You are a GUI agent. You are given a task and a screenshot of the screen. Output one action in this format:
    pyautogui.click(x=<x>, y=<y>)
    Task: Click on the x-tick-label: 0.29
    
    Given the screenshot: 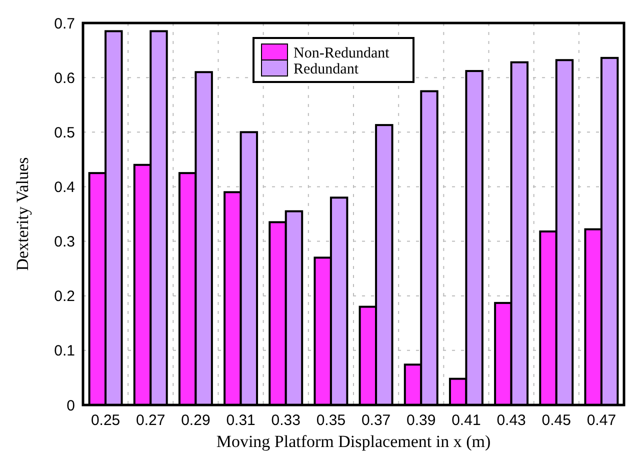 What is the action you would take?
    pyautogui.click(x=195, y=420)
    